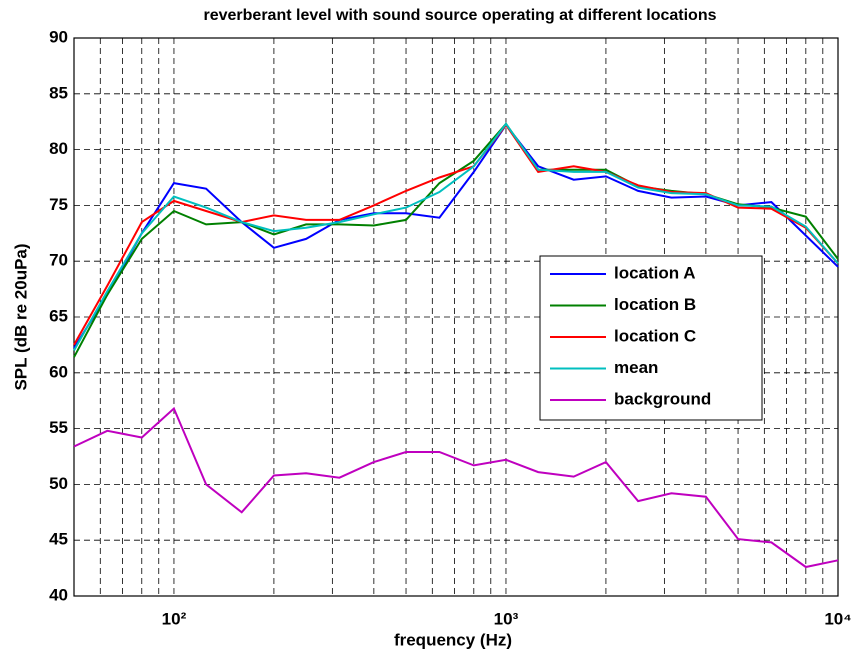 The width and height of the screenshot is (852, 662). What do you see at coordinates (58, 315) in the screenshot?
I see `y-tick-label: 65` at bounding box center [58, 315].